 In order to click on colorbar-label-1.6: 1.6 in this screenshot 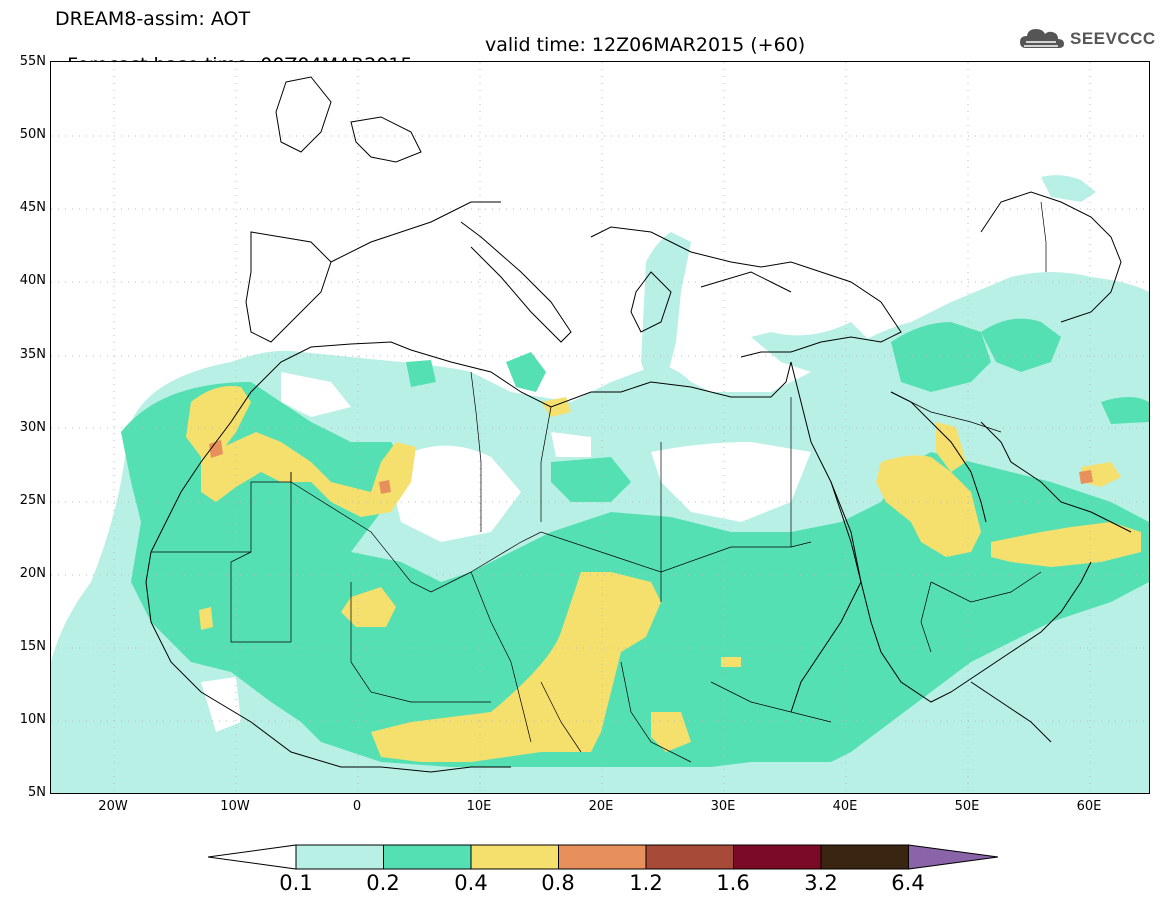, I will do `click(733, 883)`.